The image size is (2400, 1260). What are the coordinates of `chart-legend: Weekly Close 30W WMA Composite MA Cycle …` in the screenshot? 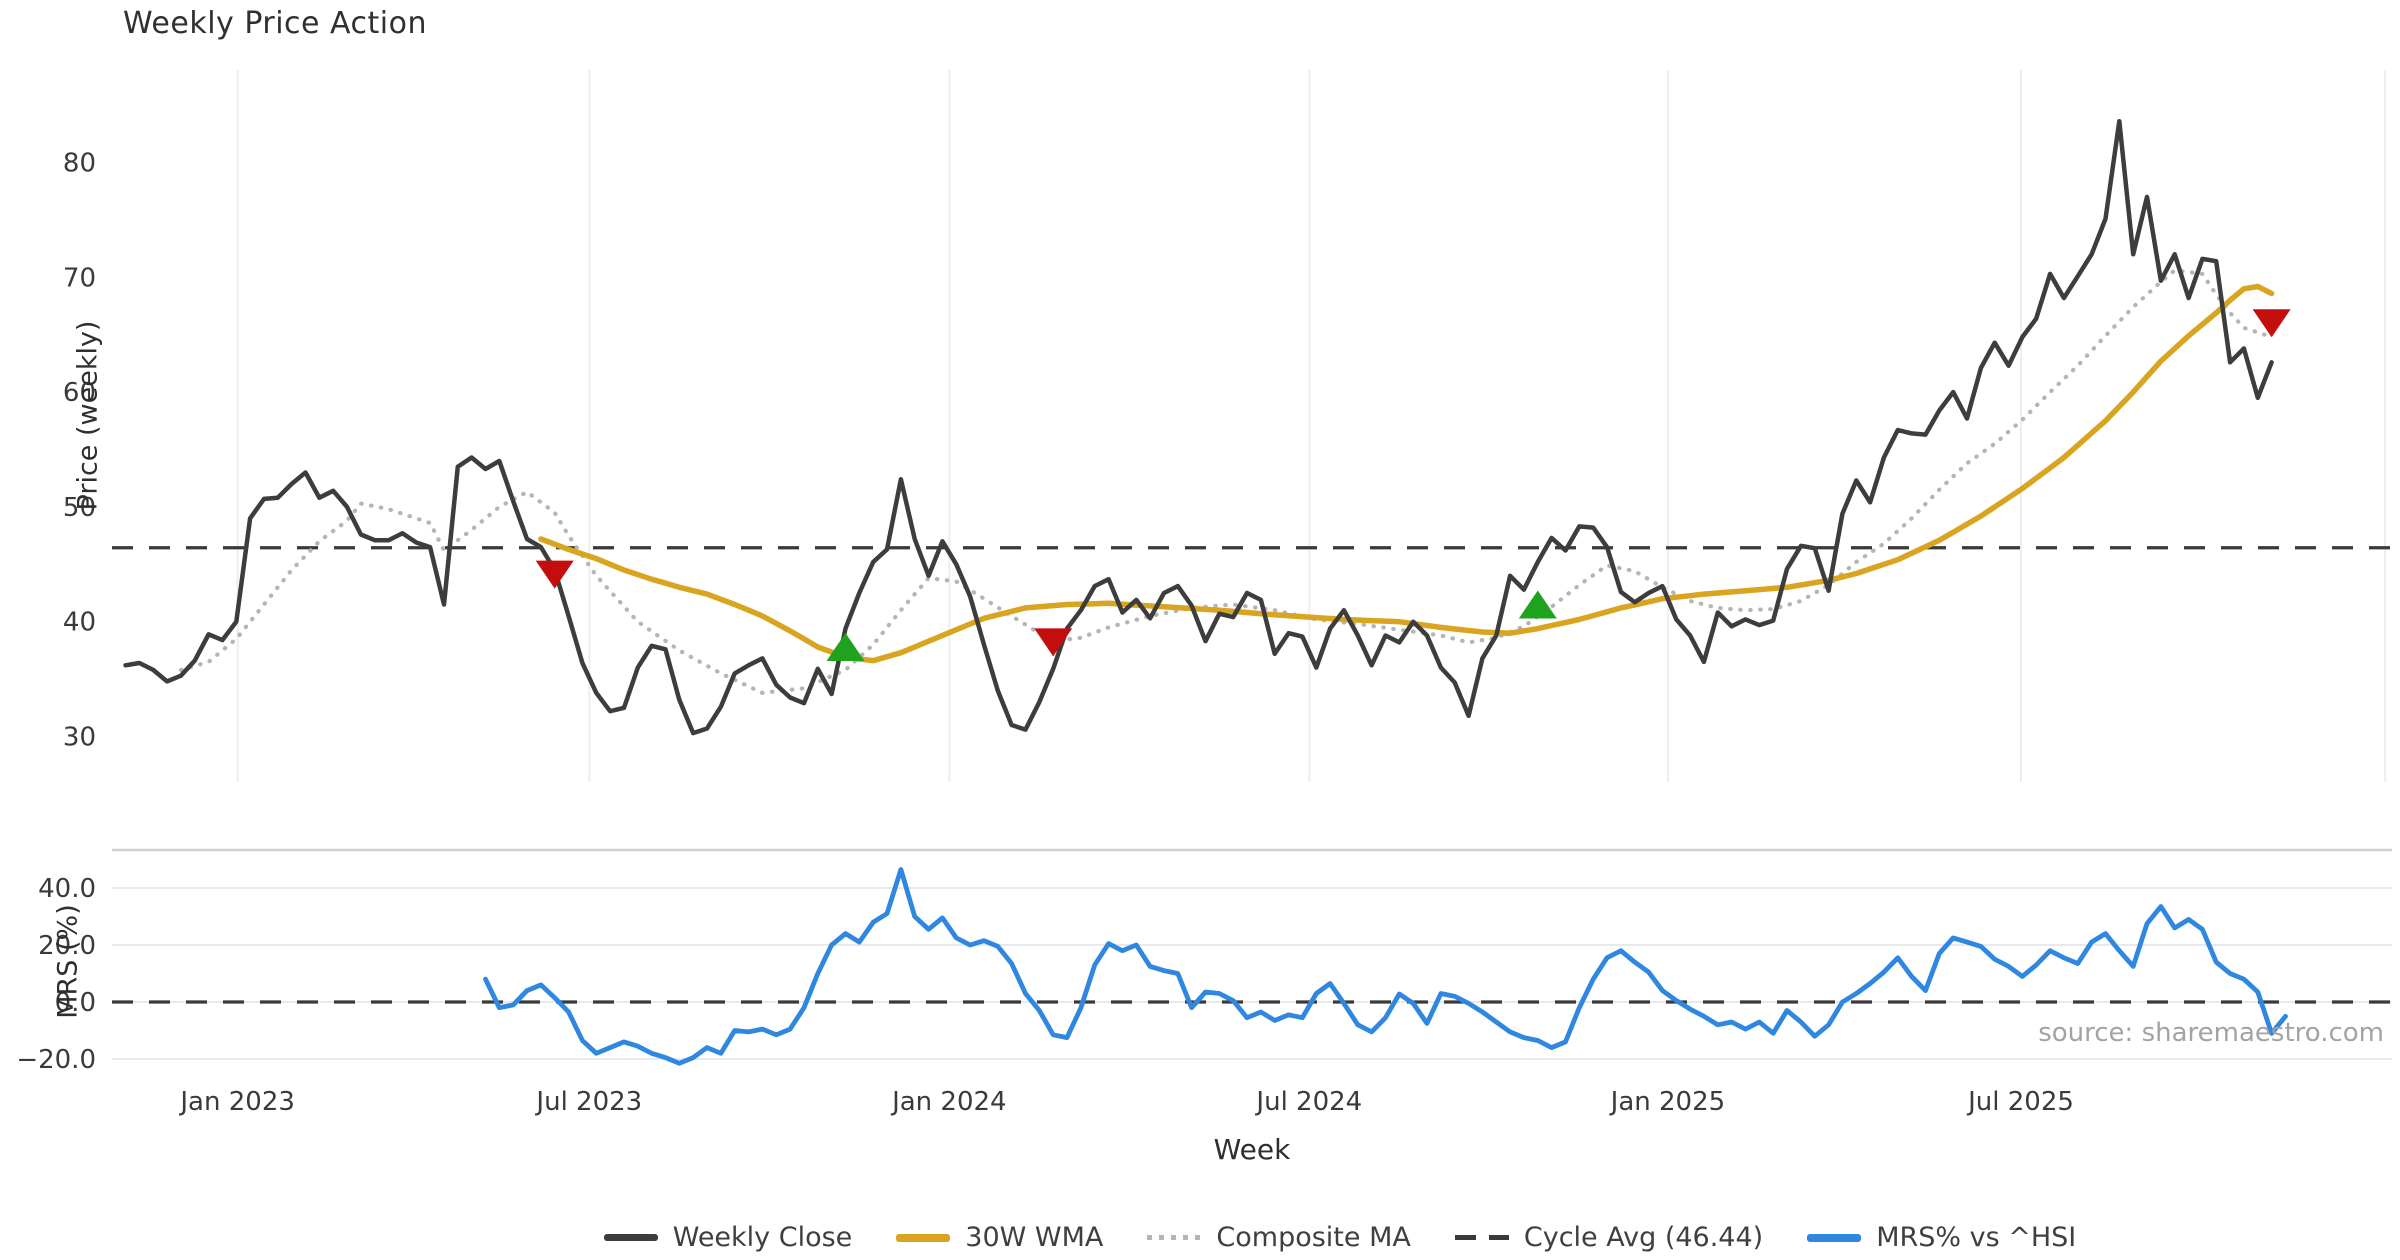 It's located at (1270, 1237).